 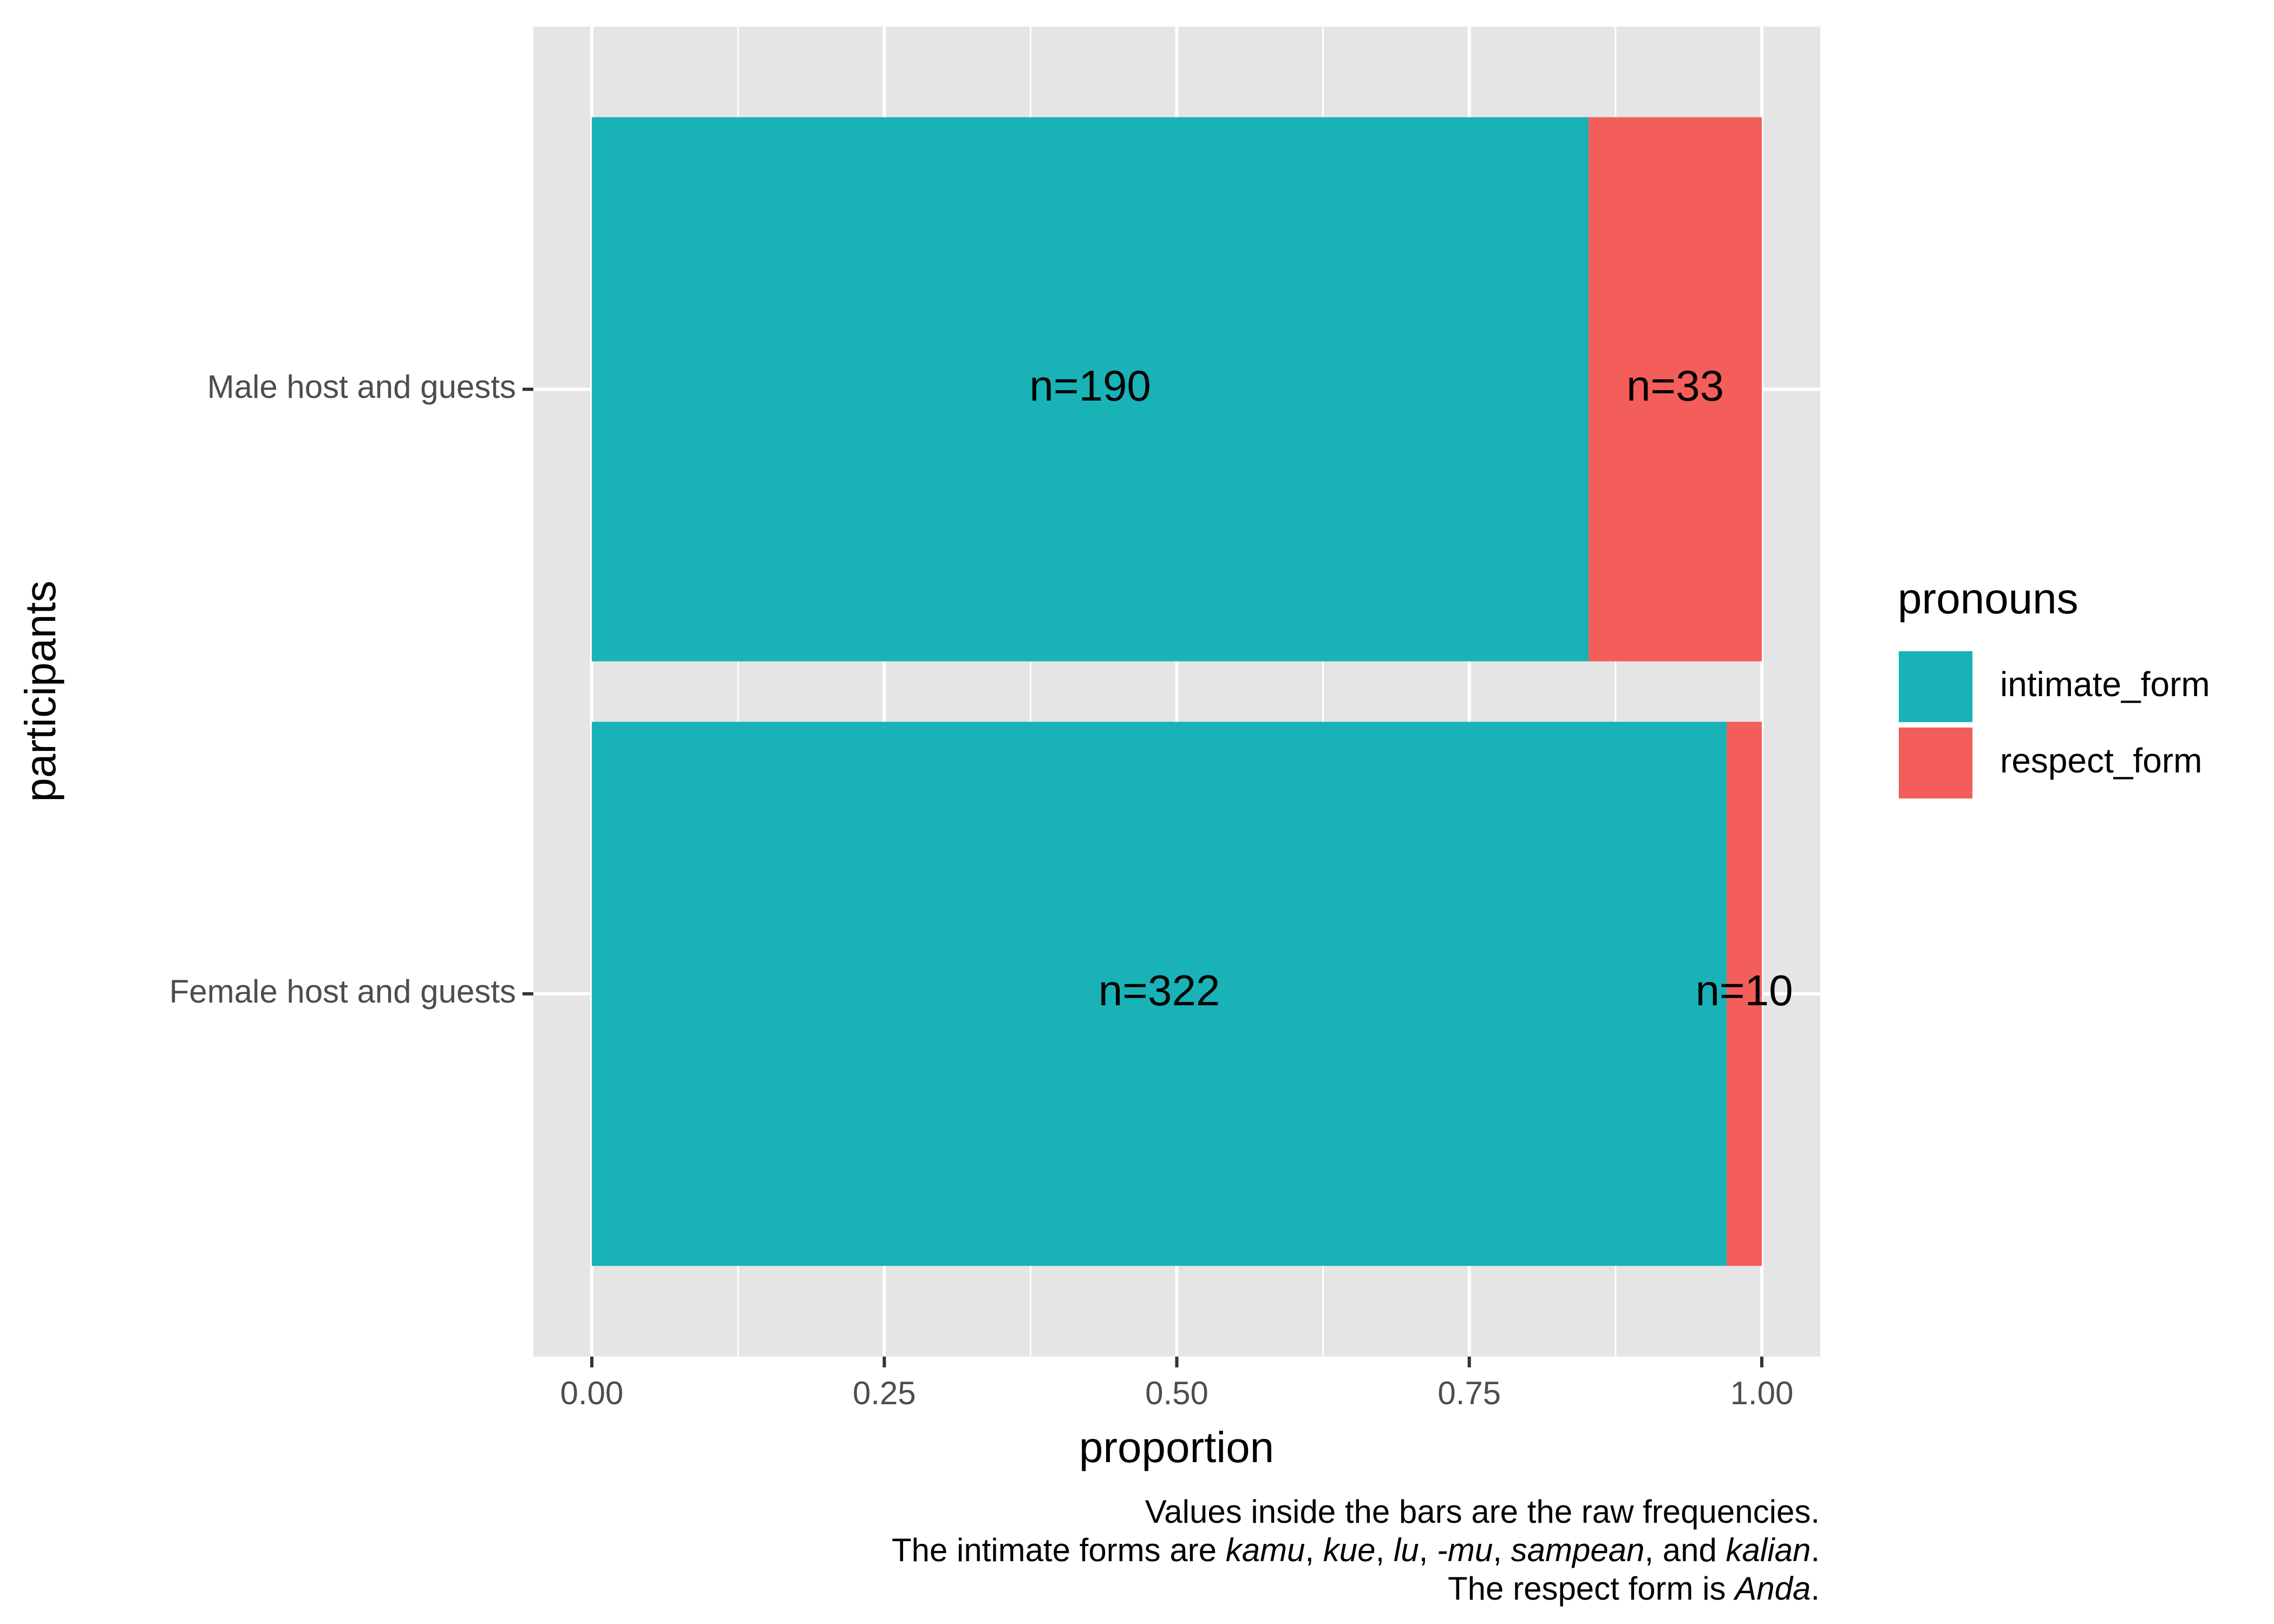 I want to click on y-tick-label: Female host and guests, so click(x=343, y=991).